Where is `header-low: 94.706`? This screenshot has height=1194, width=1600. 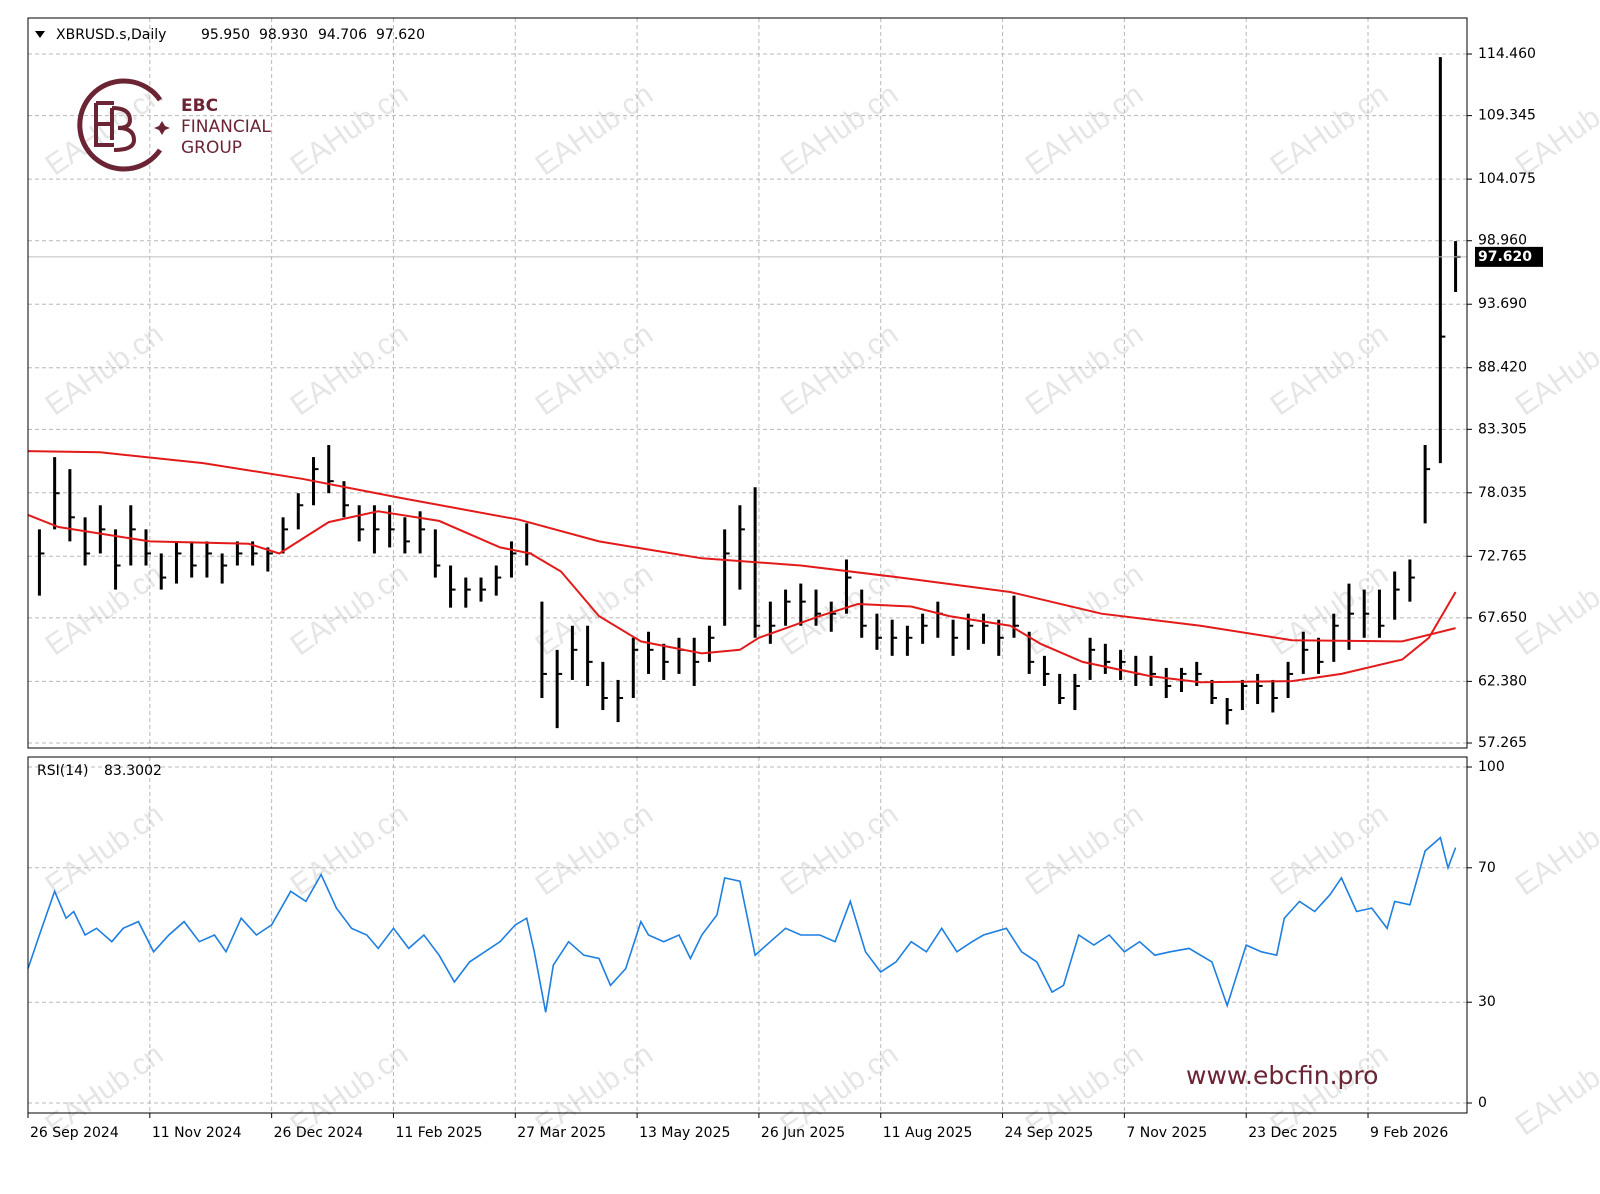 header-low: 94.706 is located at coordinates (342, 35).